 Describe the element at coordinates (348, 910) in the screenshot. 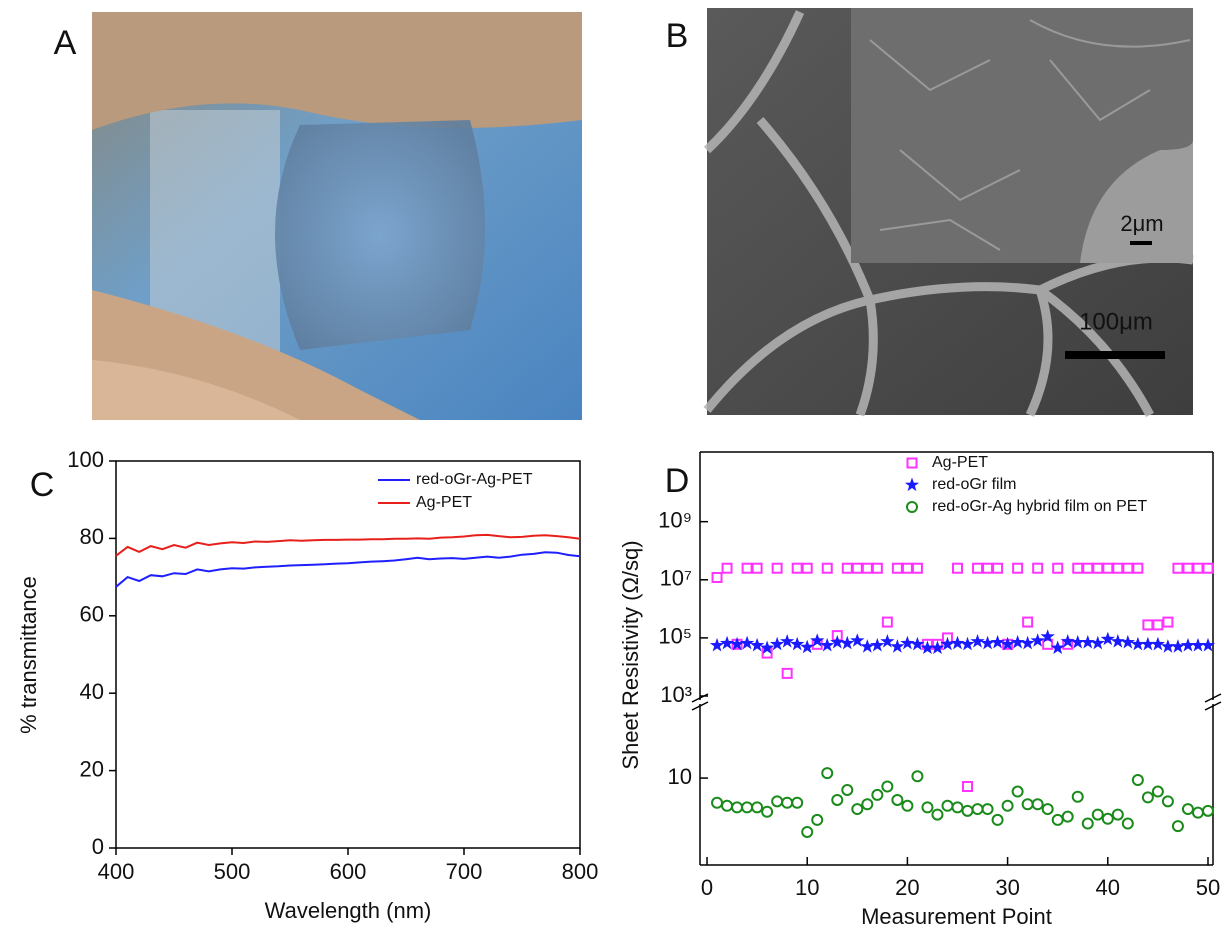

I see `x-axis-label: Wavelength (nm)` at that location.